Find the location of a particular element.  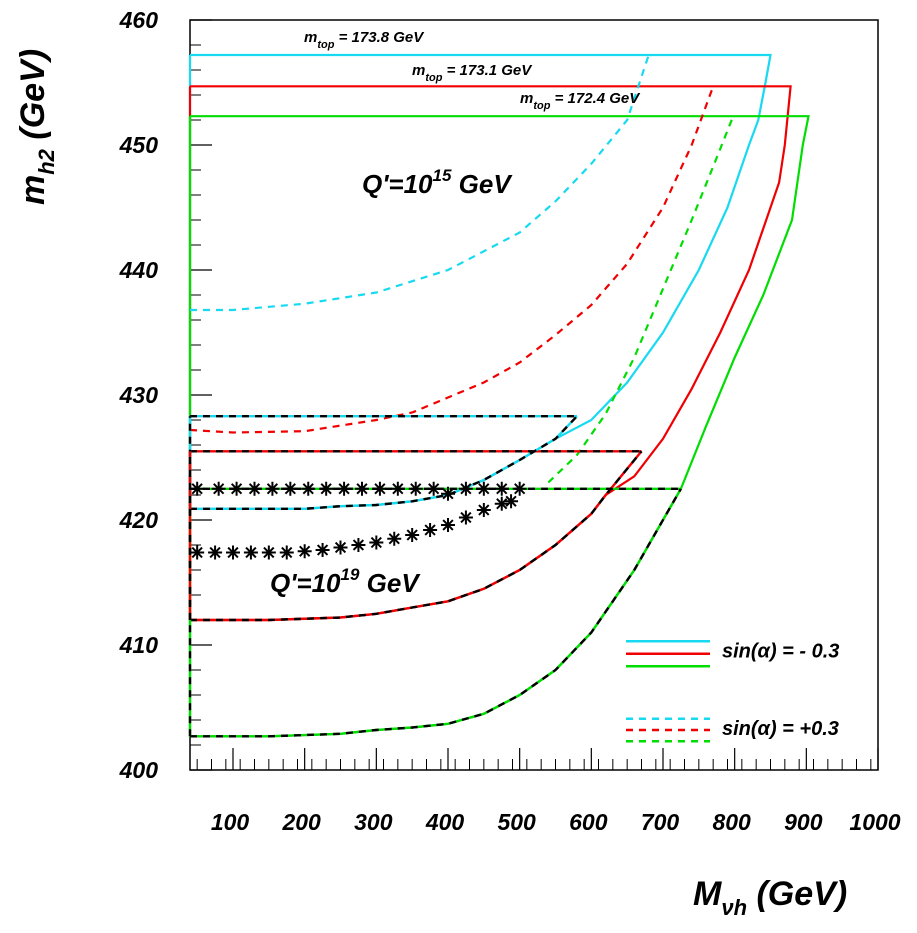

x-tick-label: 1000 is located at coordinates (874, 822).